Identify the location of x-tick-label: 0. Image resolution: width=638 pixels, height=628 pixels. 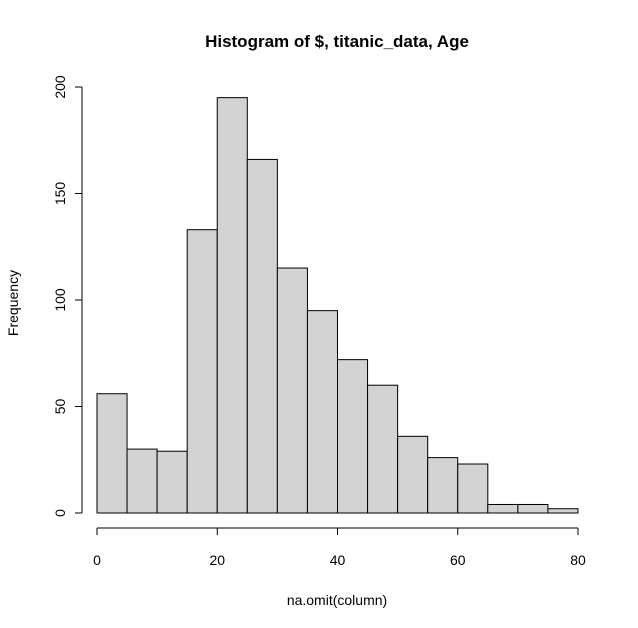
(97, 560).